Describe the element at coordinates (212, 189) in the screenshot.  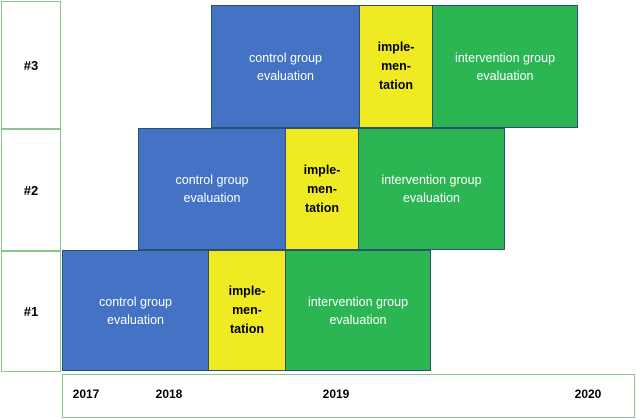
I see `row2-control-group-evaluation: control group evaluation` at that location.